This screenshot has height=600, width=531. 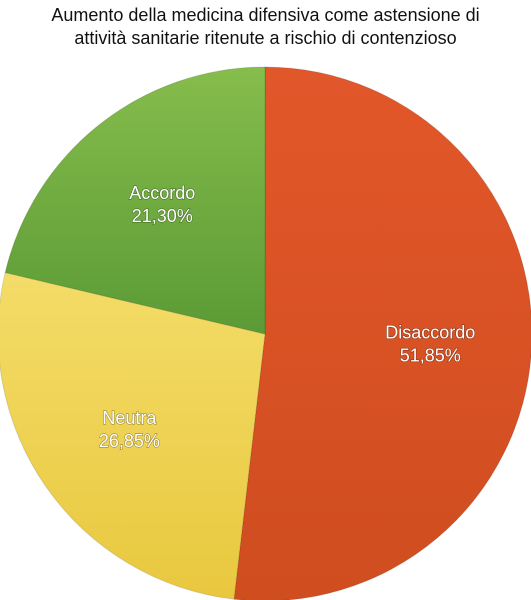 What do you see at coordinates (162, 193) in the screenshot?
I see `slice-label-accordo: Accordo` at bounding box center [162, 193].